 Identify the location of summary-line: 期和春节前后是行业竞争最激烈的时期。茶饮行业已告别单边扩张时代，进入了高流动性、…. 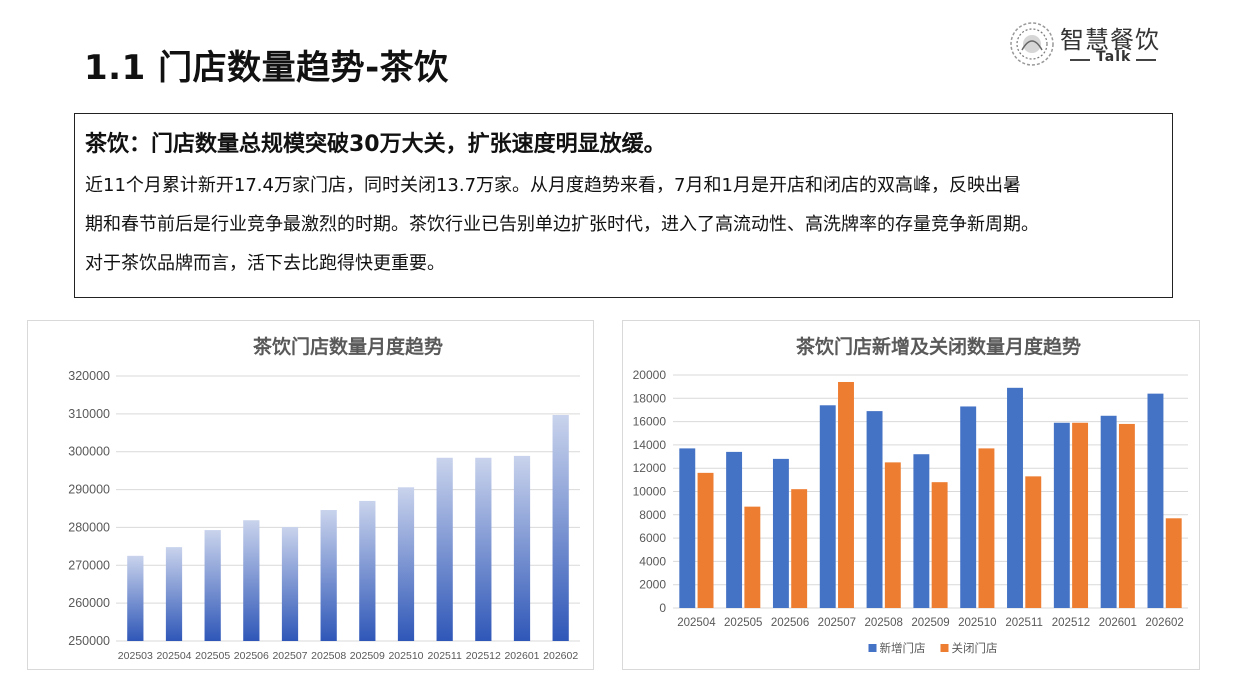
(562, 224).